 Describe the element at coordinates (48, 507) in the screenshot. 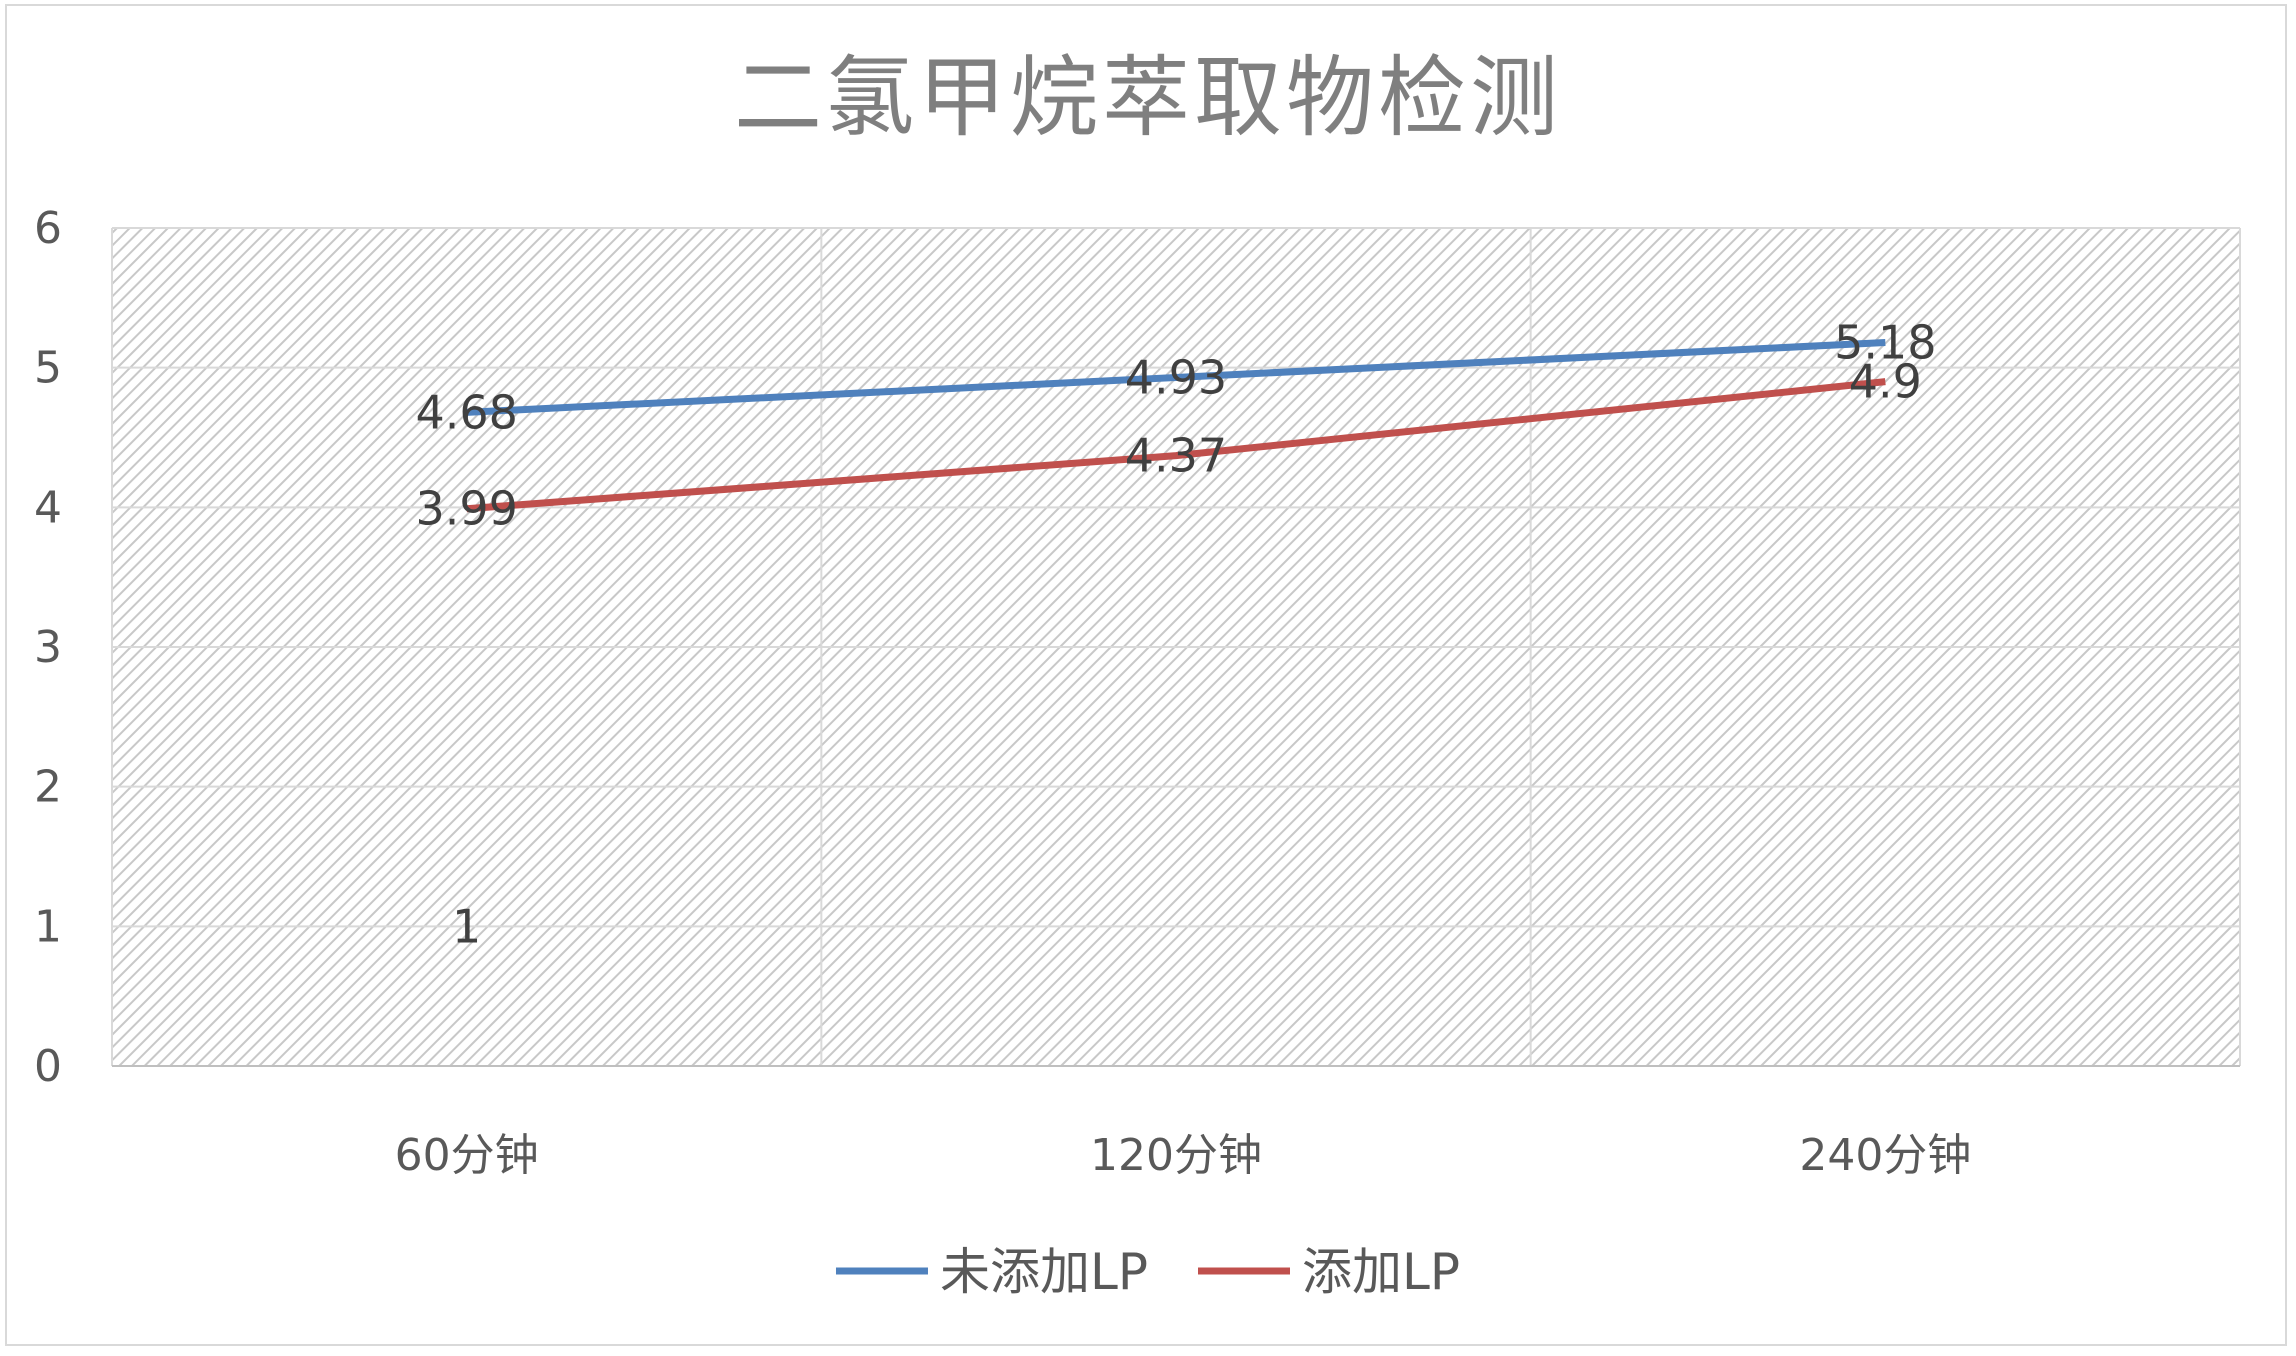

I see `y-tick-label: 4` at that location.